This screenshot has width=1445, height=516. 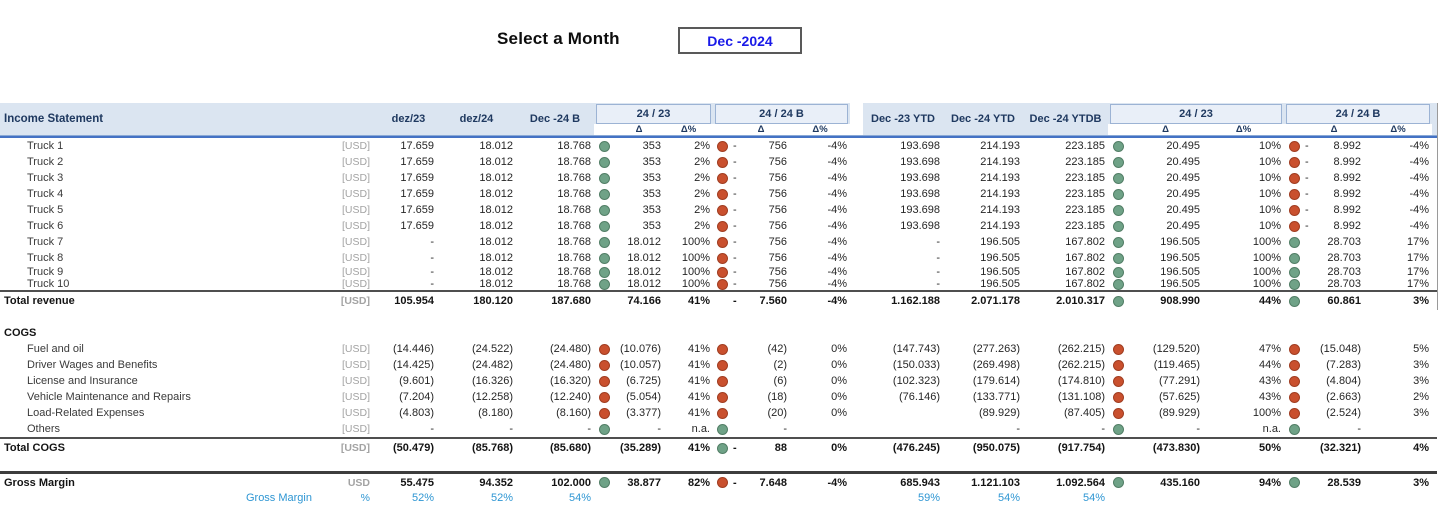 I want to click on cell-ytd-actual: 1.121.103, so click(x=995, y=482).